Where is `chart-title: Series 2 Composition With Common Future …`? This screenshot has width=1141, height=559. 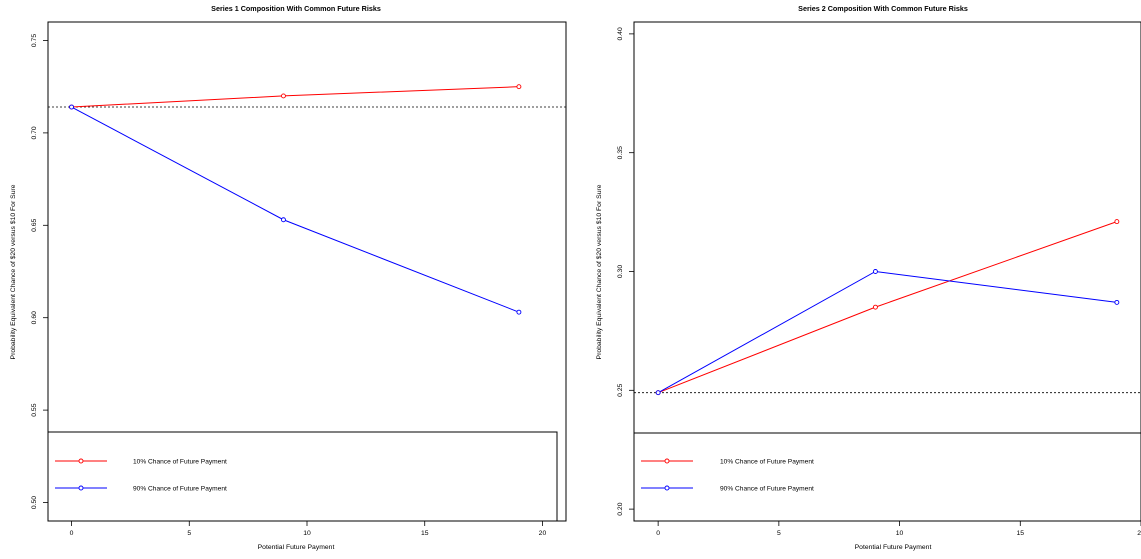
chart-title: Series 2 Composition With Common Future … is located at coordinates (883, 8).